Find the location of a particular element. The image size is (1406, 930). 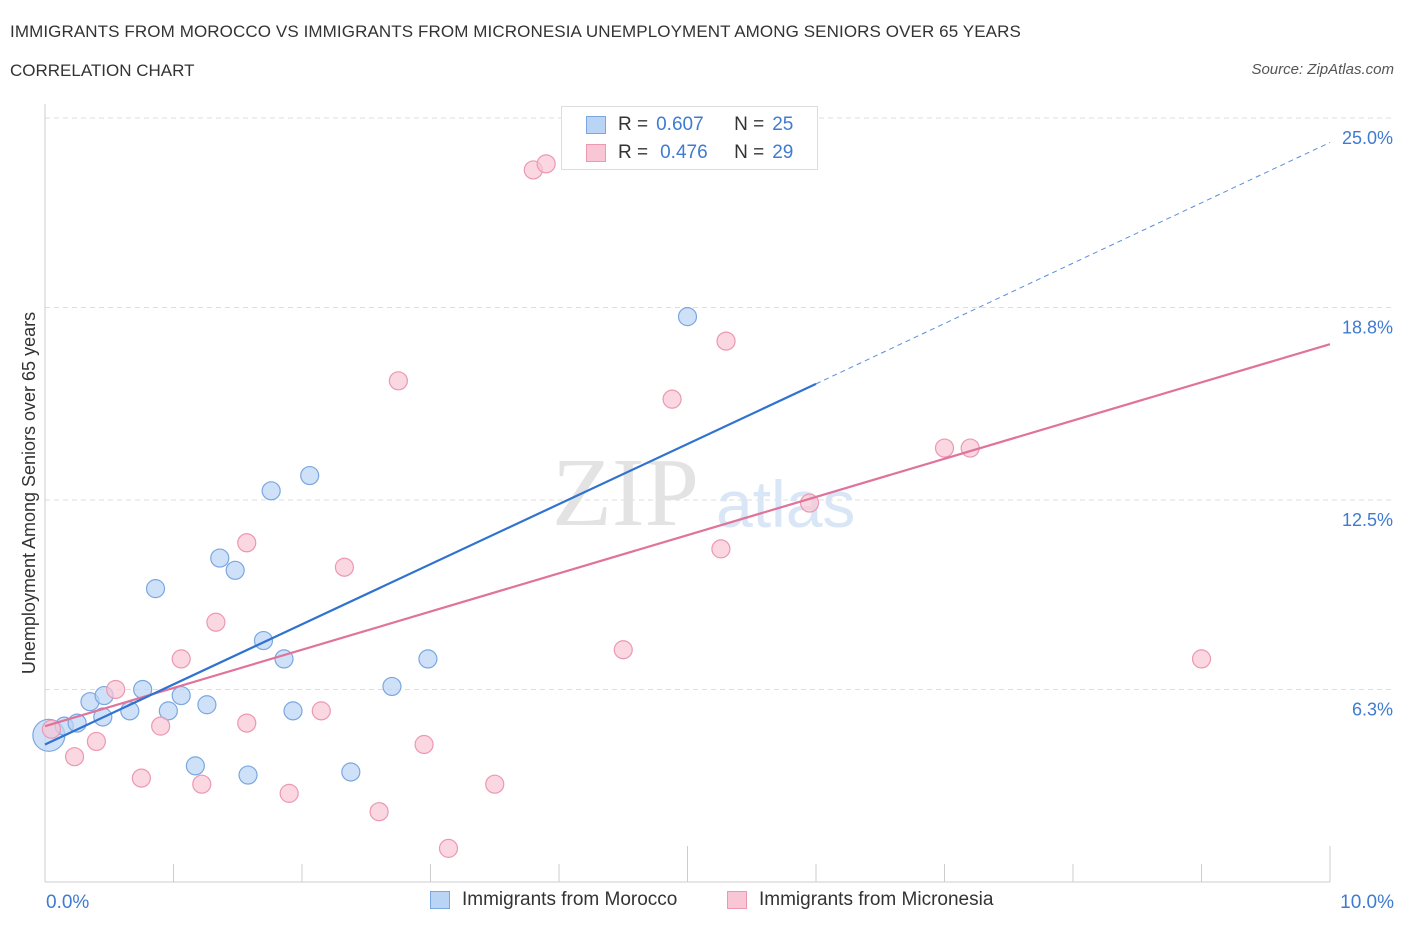

watermark-zip: ZIP is located at coordinates (625, 493).